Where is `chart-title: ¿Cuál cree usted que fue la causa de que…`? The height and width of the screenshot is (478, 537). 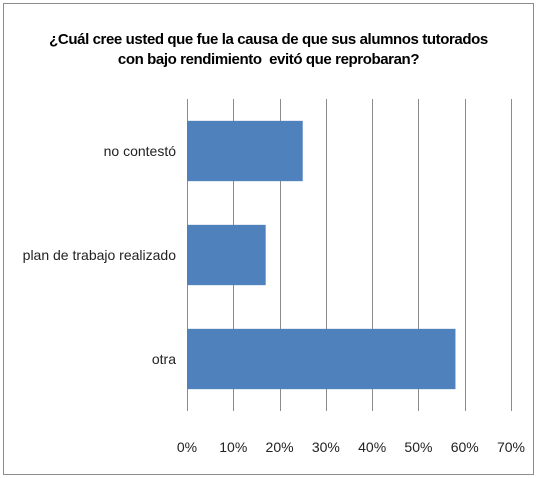 chart-title: ¿Cuál cree usted que fue la causa de que… is located at coordinates (268, 50).